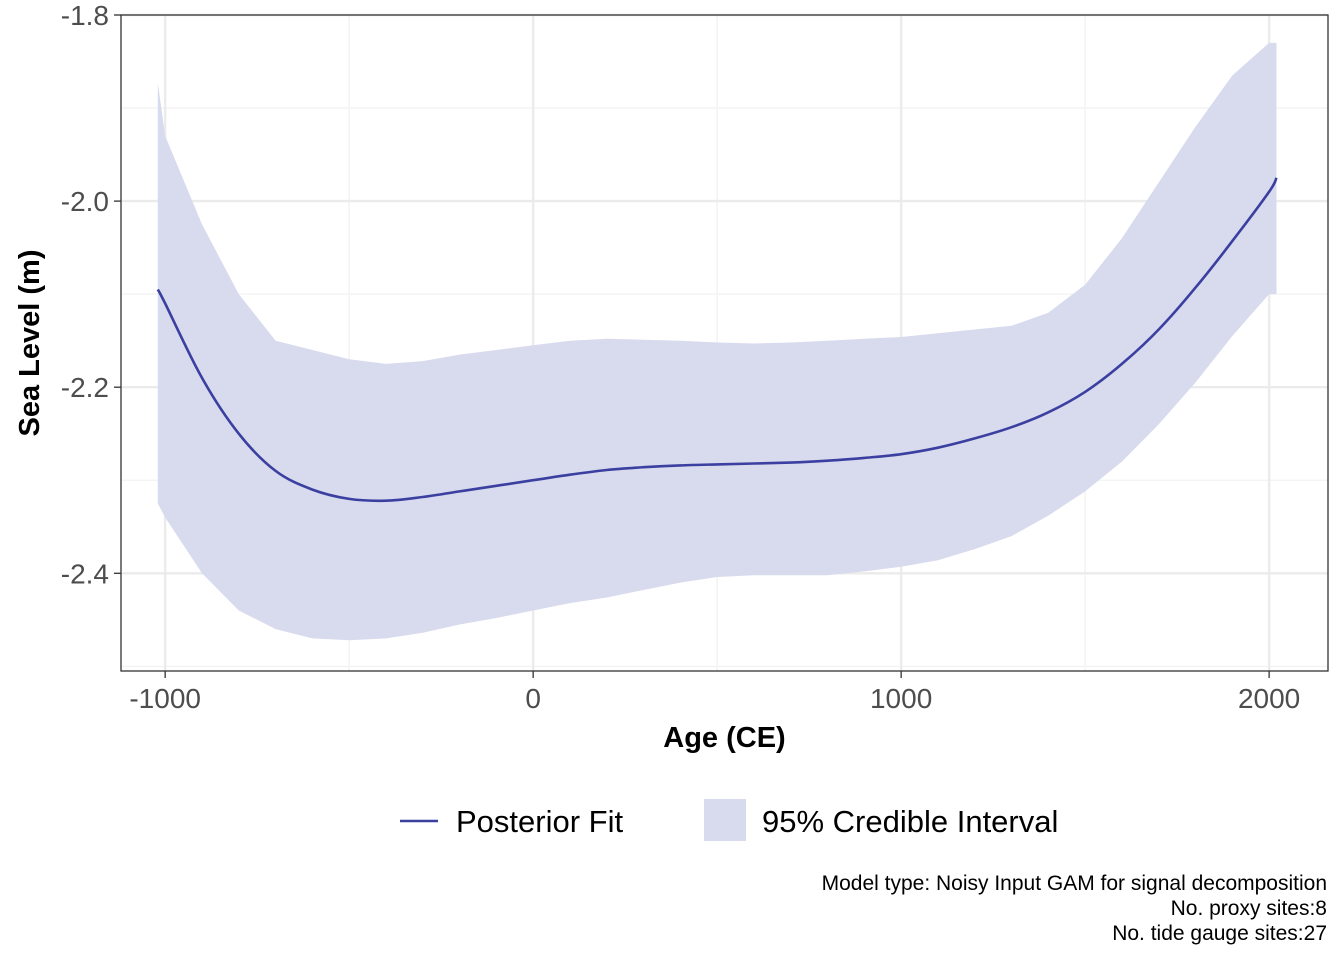 This screenshot has width=1344, height=960. I want to click on legend-band-key, so click(725, 820).